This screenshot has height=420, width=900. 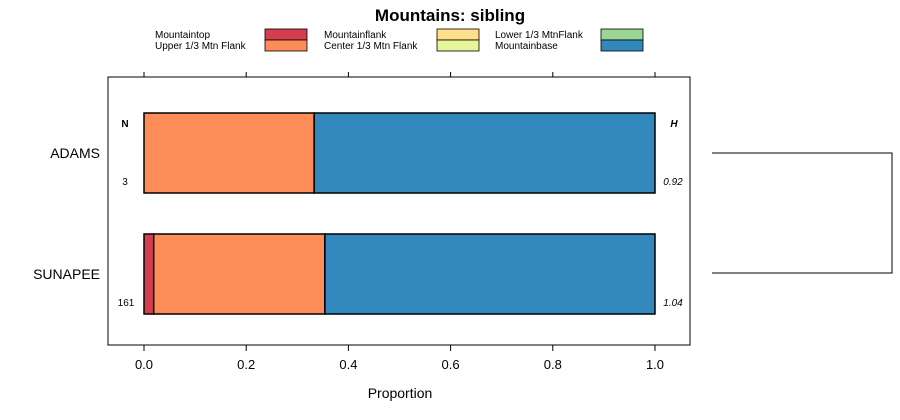 I want to click on x-tick-label: 0.0, so click(x=144, y=364).